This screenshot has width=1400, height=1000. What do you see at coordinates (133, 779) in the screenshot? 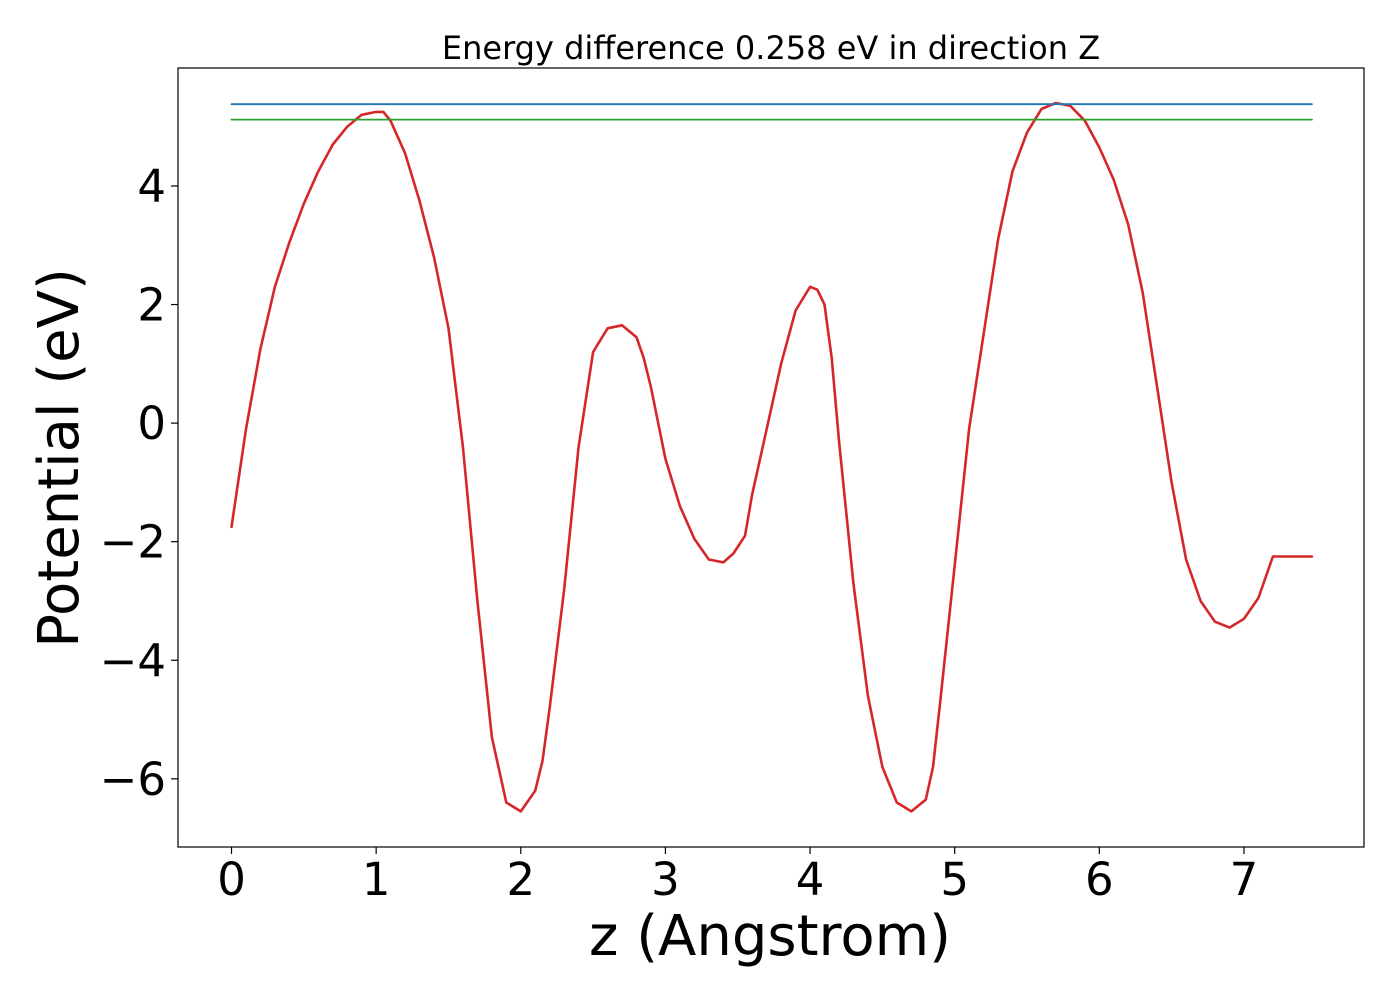
I see `y-tick-label: −6` at bounding box center [133, 779].